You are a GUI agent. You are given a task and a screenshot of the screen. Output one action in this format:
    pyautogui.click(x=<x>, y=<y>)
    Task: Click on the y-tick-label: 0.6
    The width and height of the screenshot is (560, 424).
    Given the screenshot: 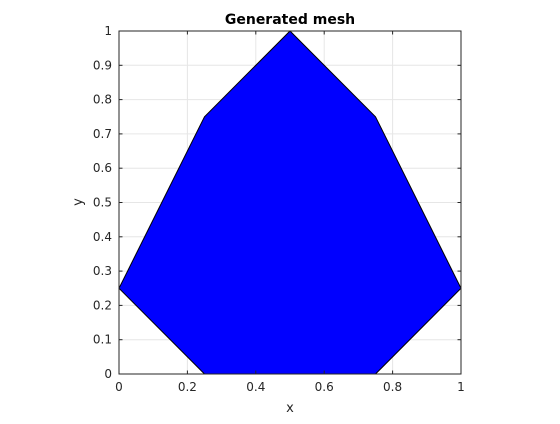 What is the action you would take?
    pyautogui.click(x=102, y=168)
    